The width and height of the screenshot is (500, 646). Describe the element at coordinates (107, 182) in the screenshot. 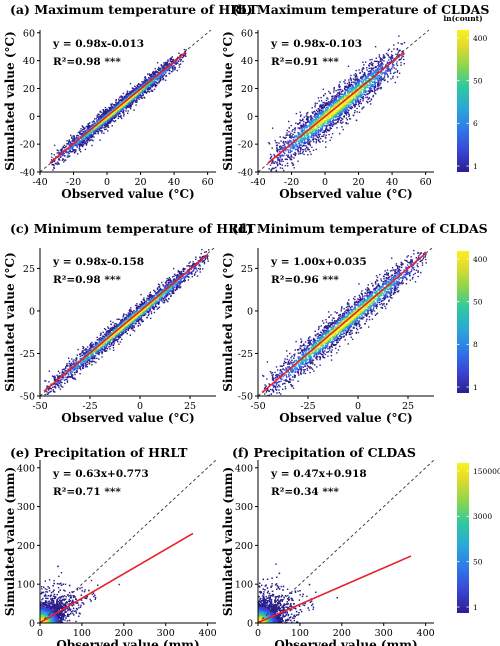

I see `x-tick-label: 0` at that location.